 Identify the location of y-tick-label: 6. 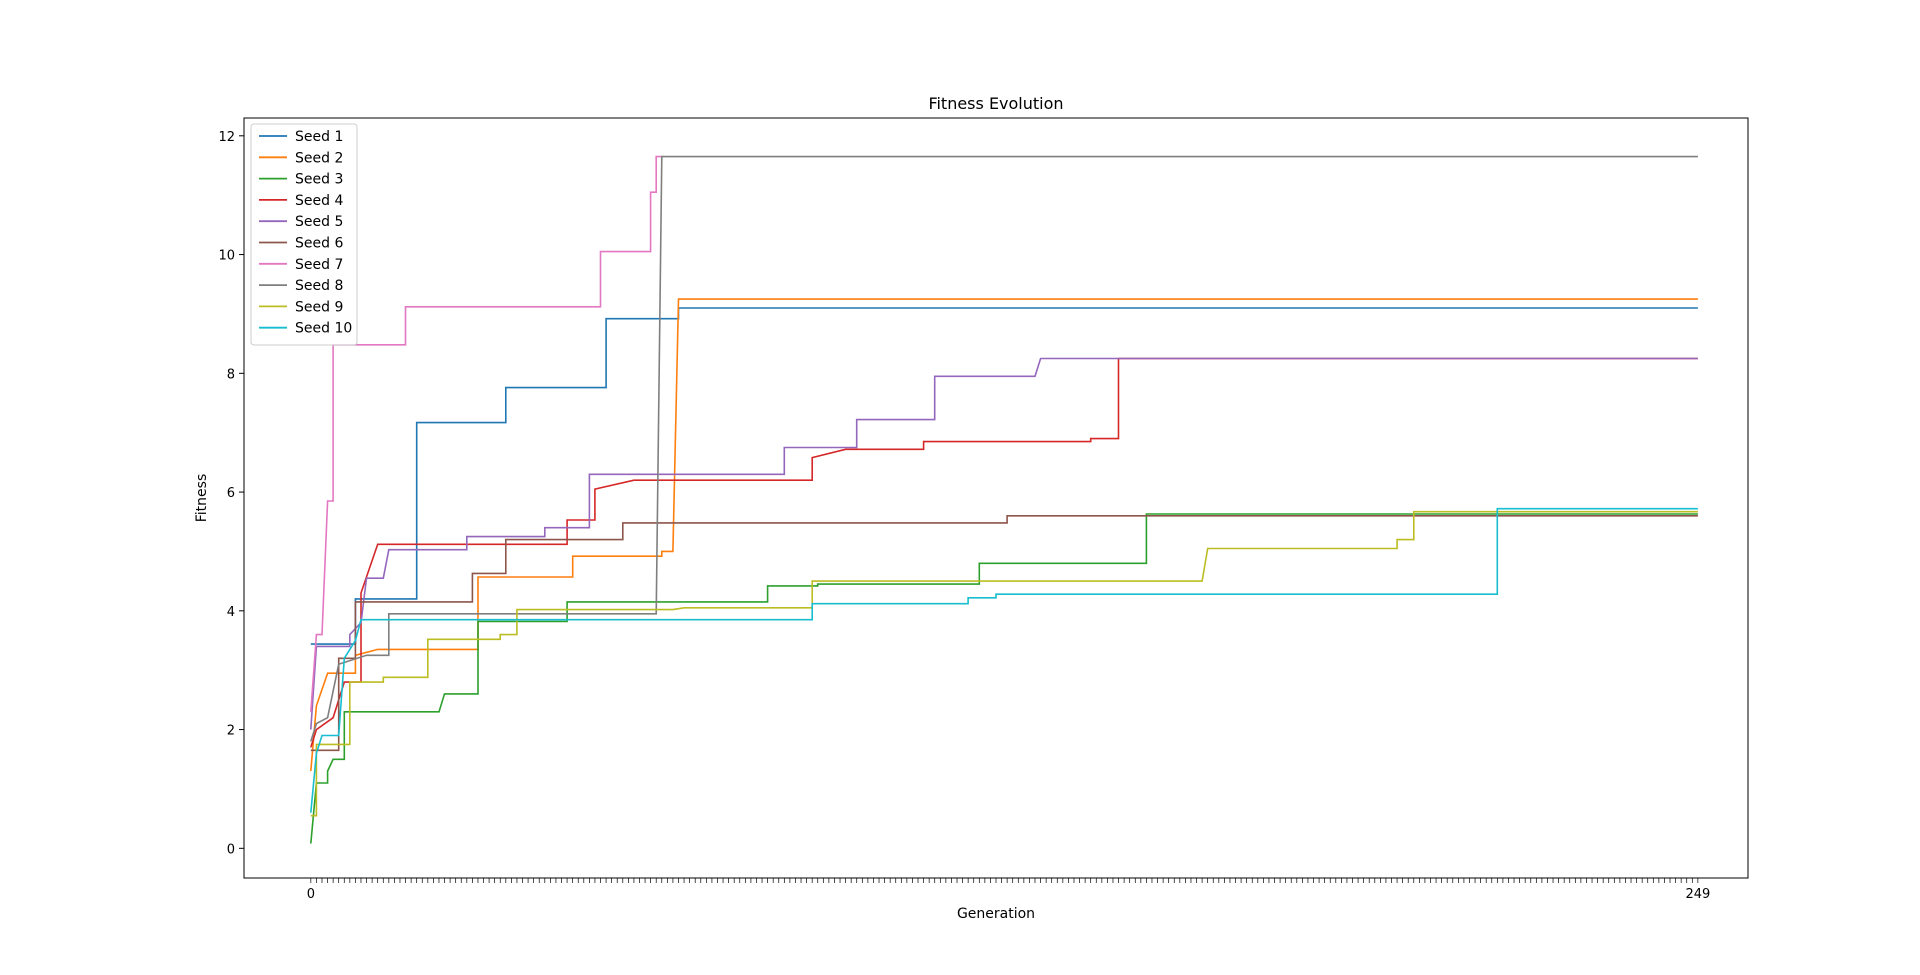
(231, 493).